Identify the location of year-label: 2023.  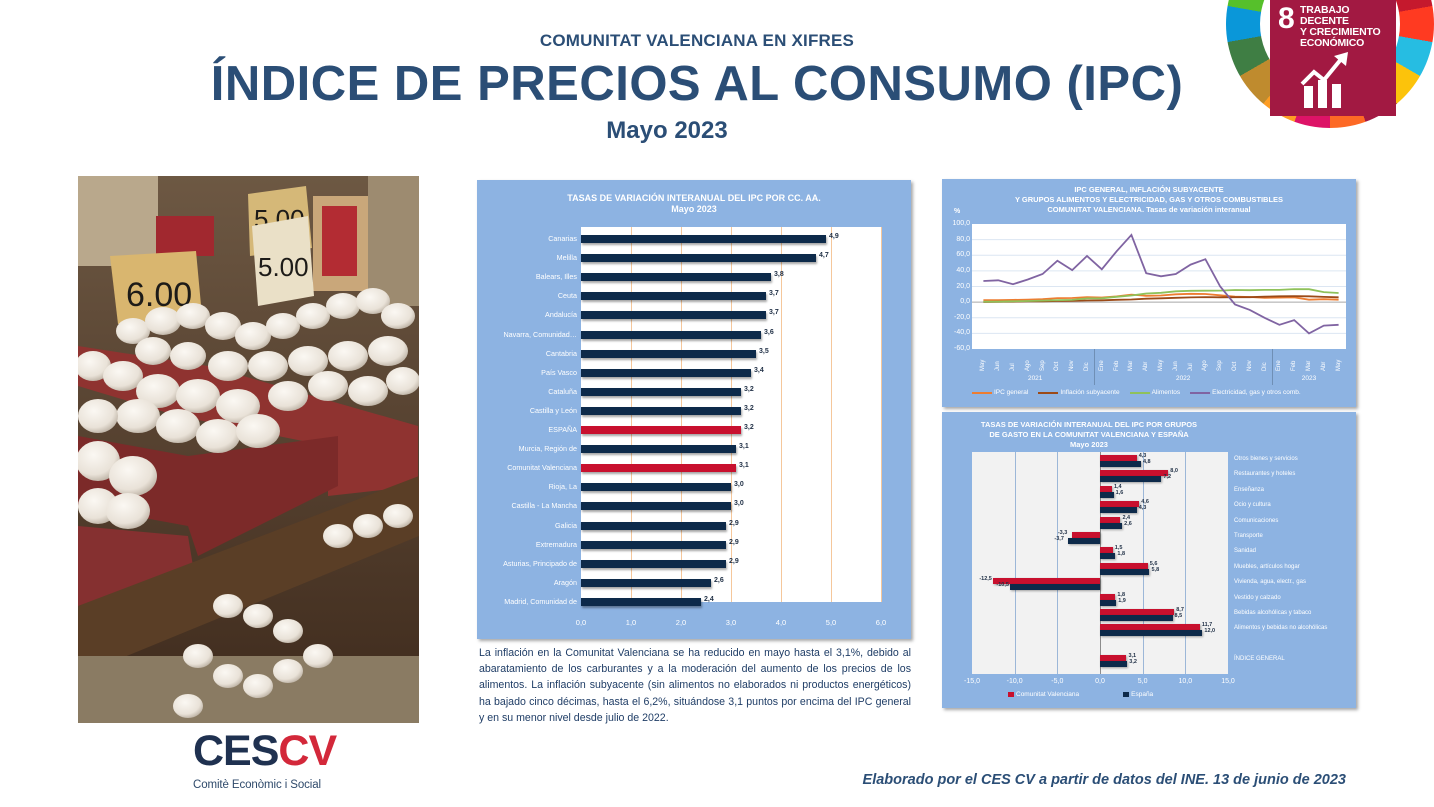
(1309, 378).